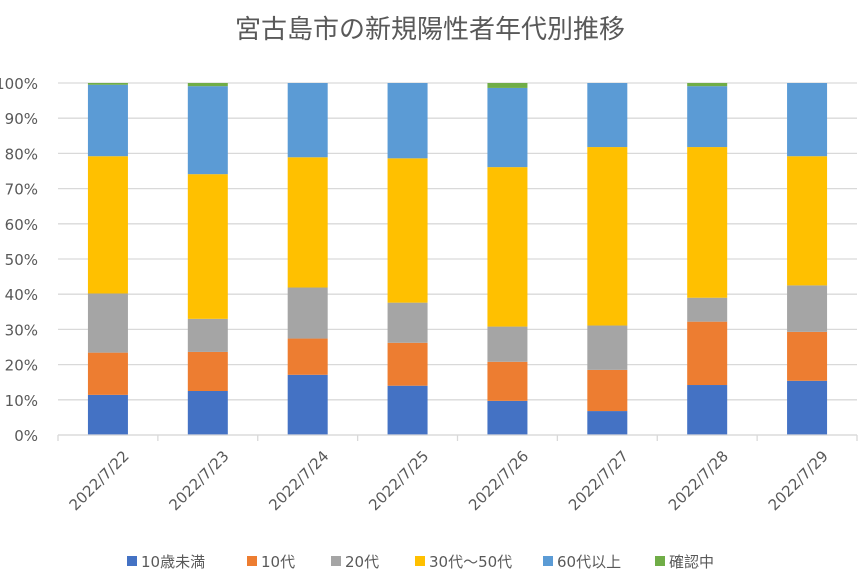  I want to click on x-tick-label: 2022/7/23, so click(199, 480).